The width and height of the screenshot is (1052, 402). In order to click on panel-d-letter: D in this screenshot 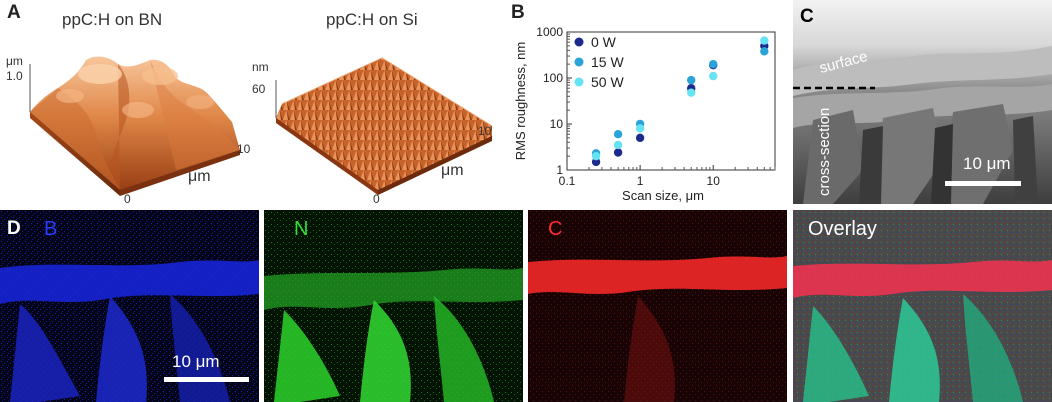, I will do `click(14, 228)`.